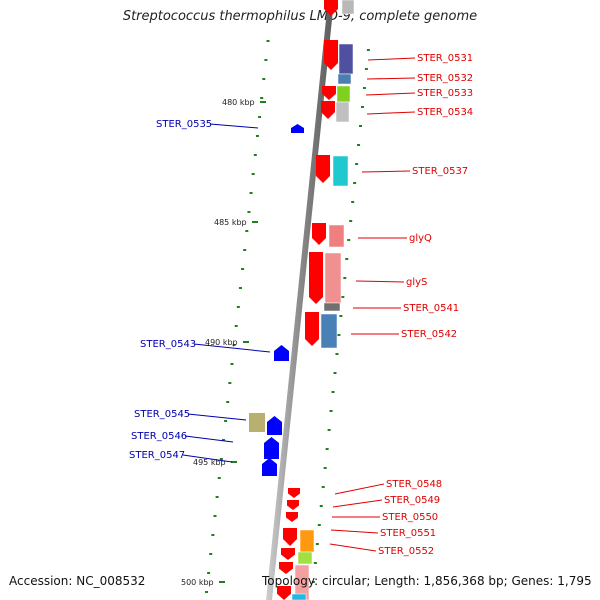  What do you see at coordinates (221, 342) in the screenshot?
I see `scale-label: 490 kbp` at bounding box center [221, 342].